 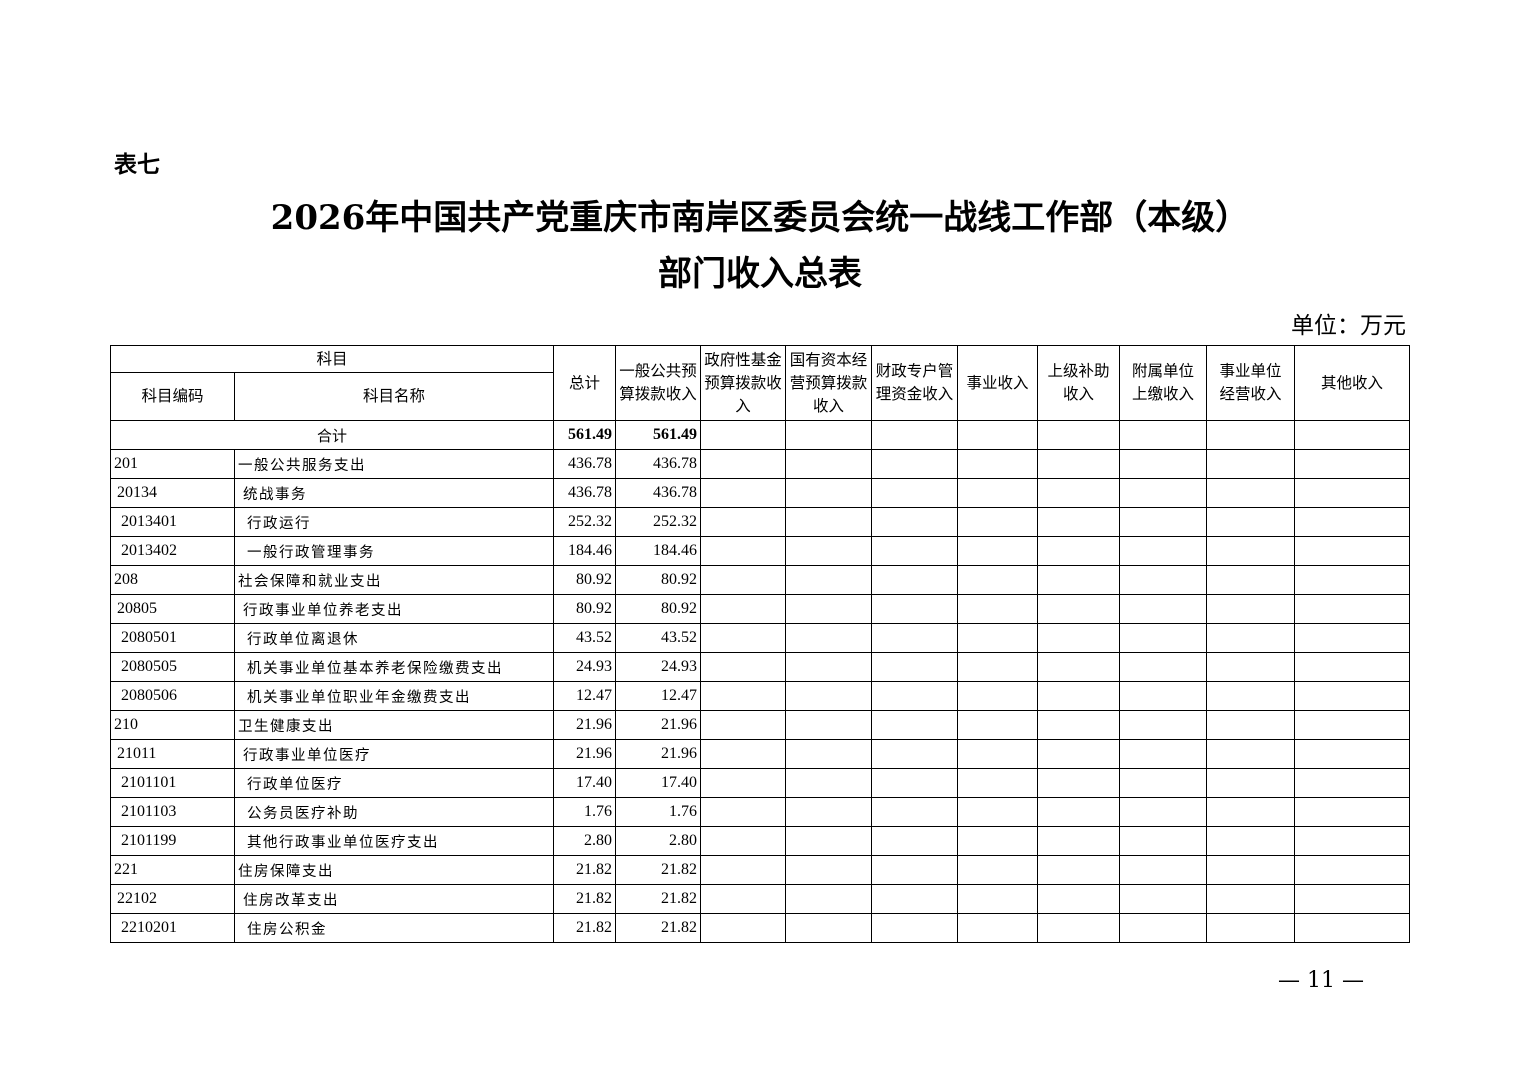 What do you see at coordinates (760, 435) in the screenshot?
I see `total-row: 合计 561.49 561.49` at bounding box center [760, 435].